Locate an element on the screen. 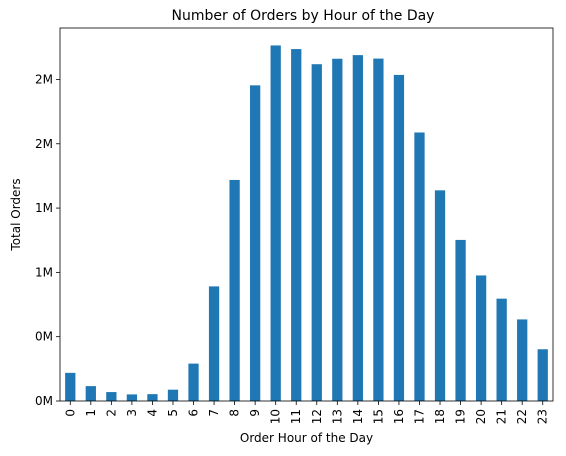  x-tick-label: 8 is located at coordinates (235, 413).